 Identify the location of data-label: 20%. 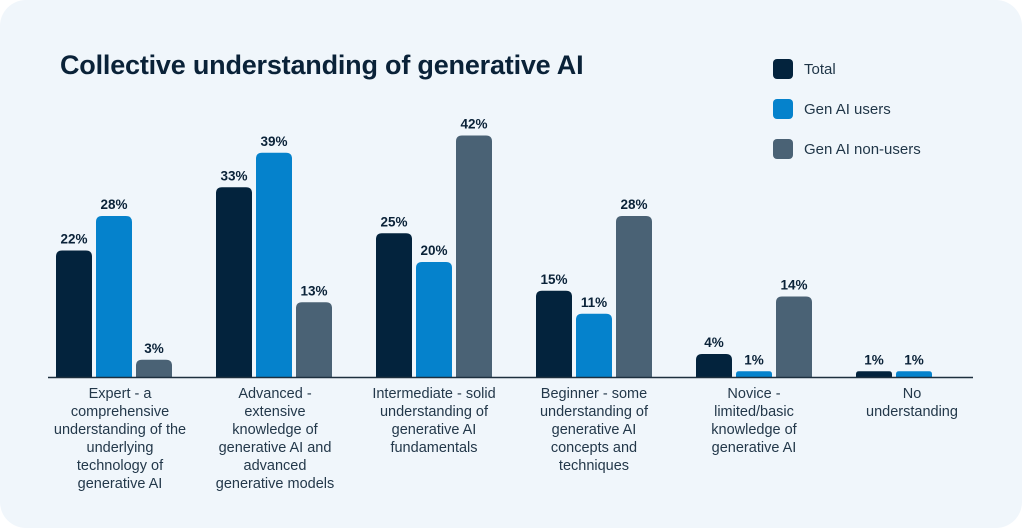
(433, 250).